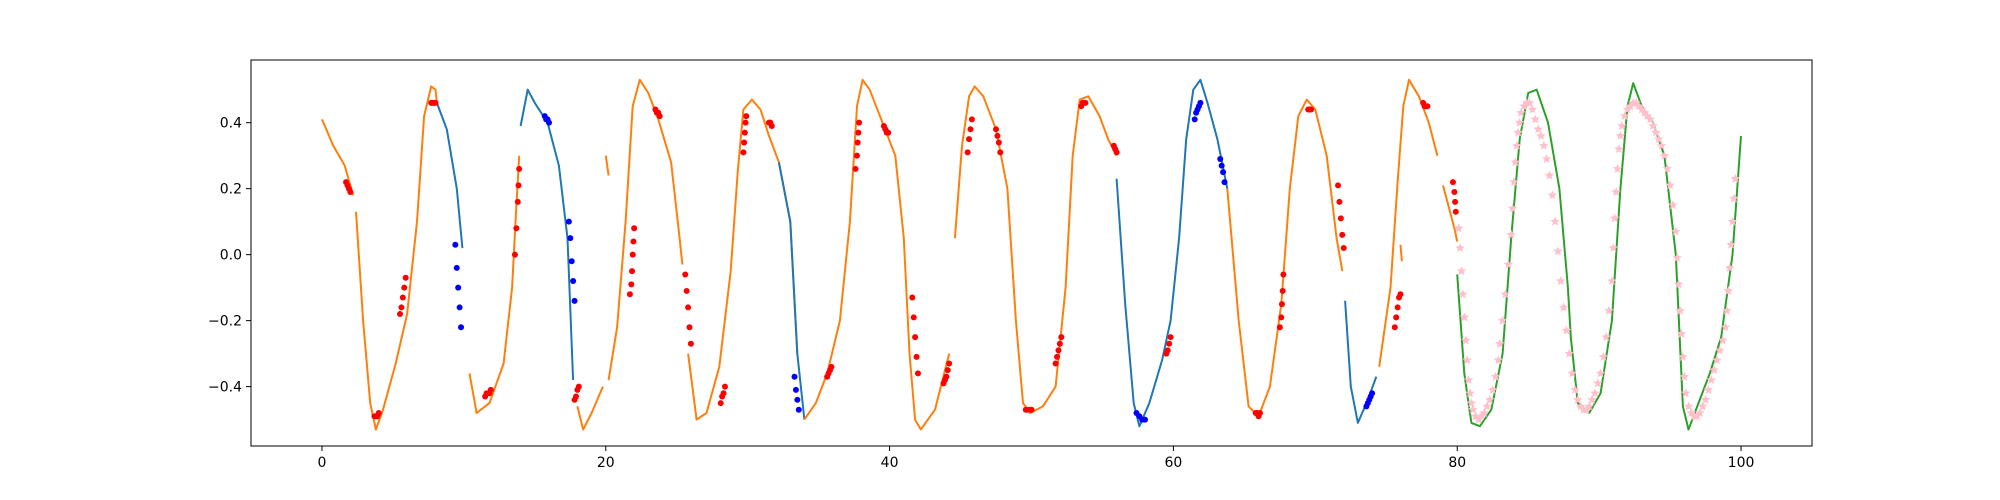 The image size is (2000, 500). Describe the element at coordinates (1457, 463) in the screenshot. I see `x-tick-label: 80` at that location.